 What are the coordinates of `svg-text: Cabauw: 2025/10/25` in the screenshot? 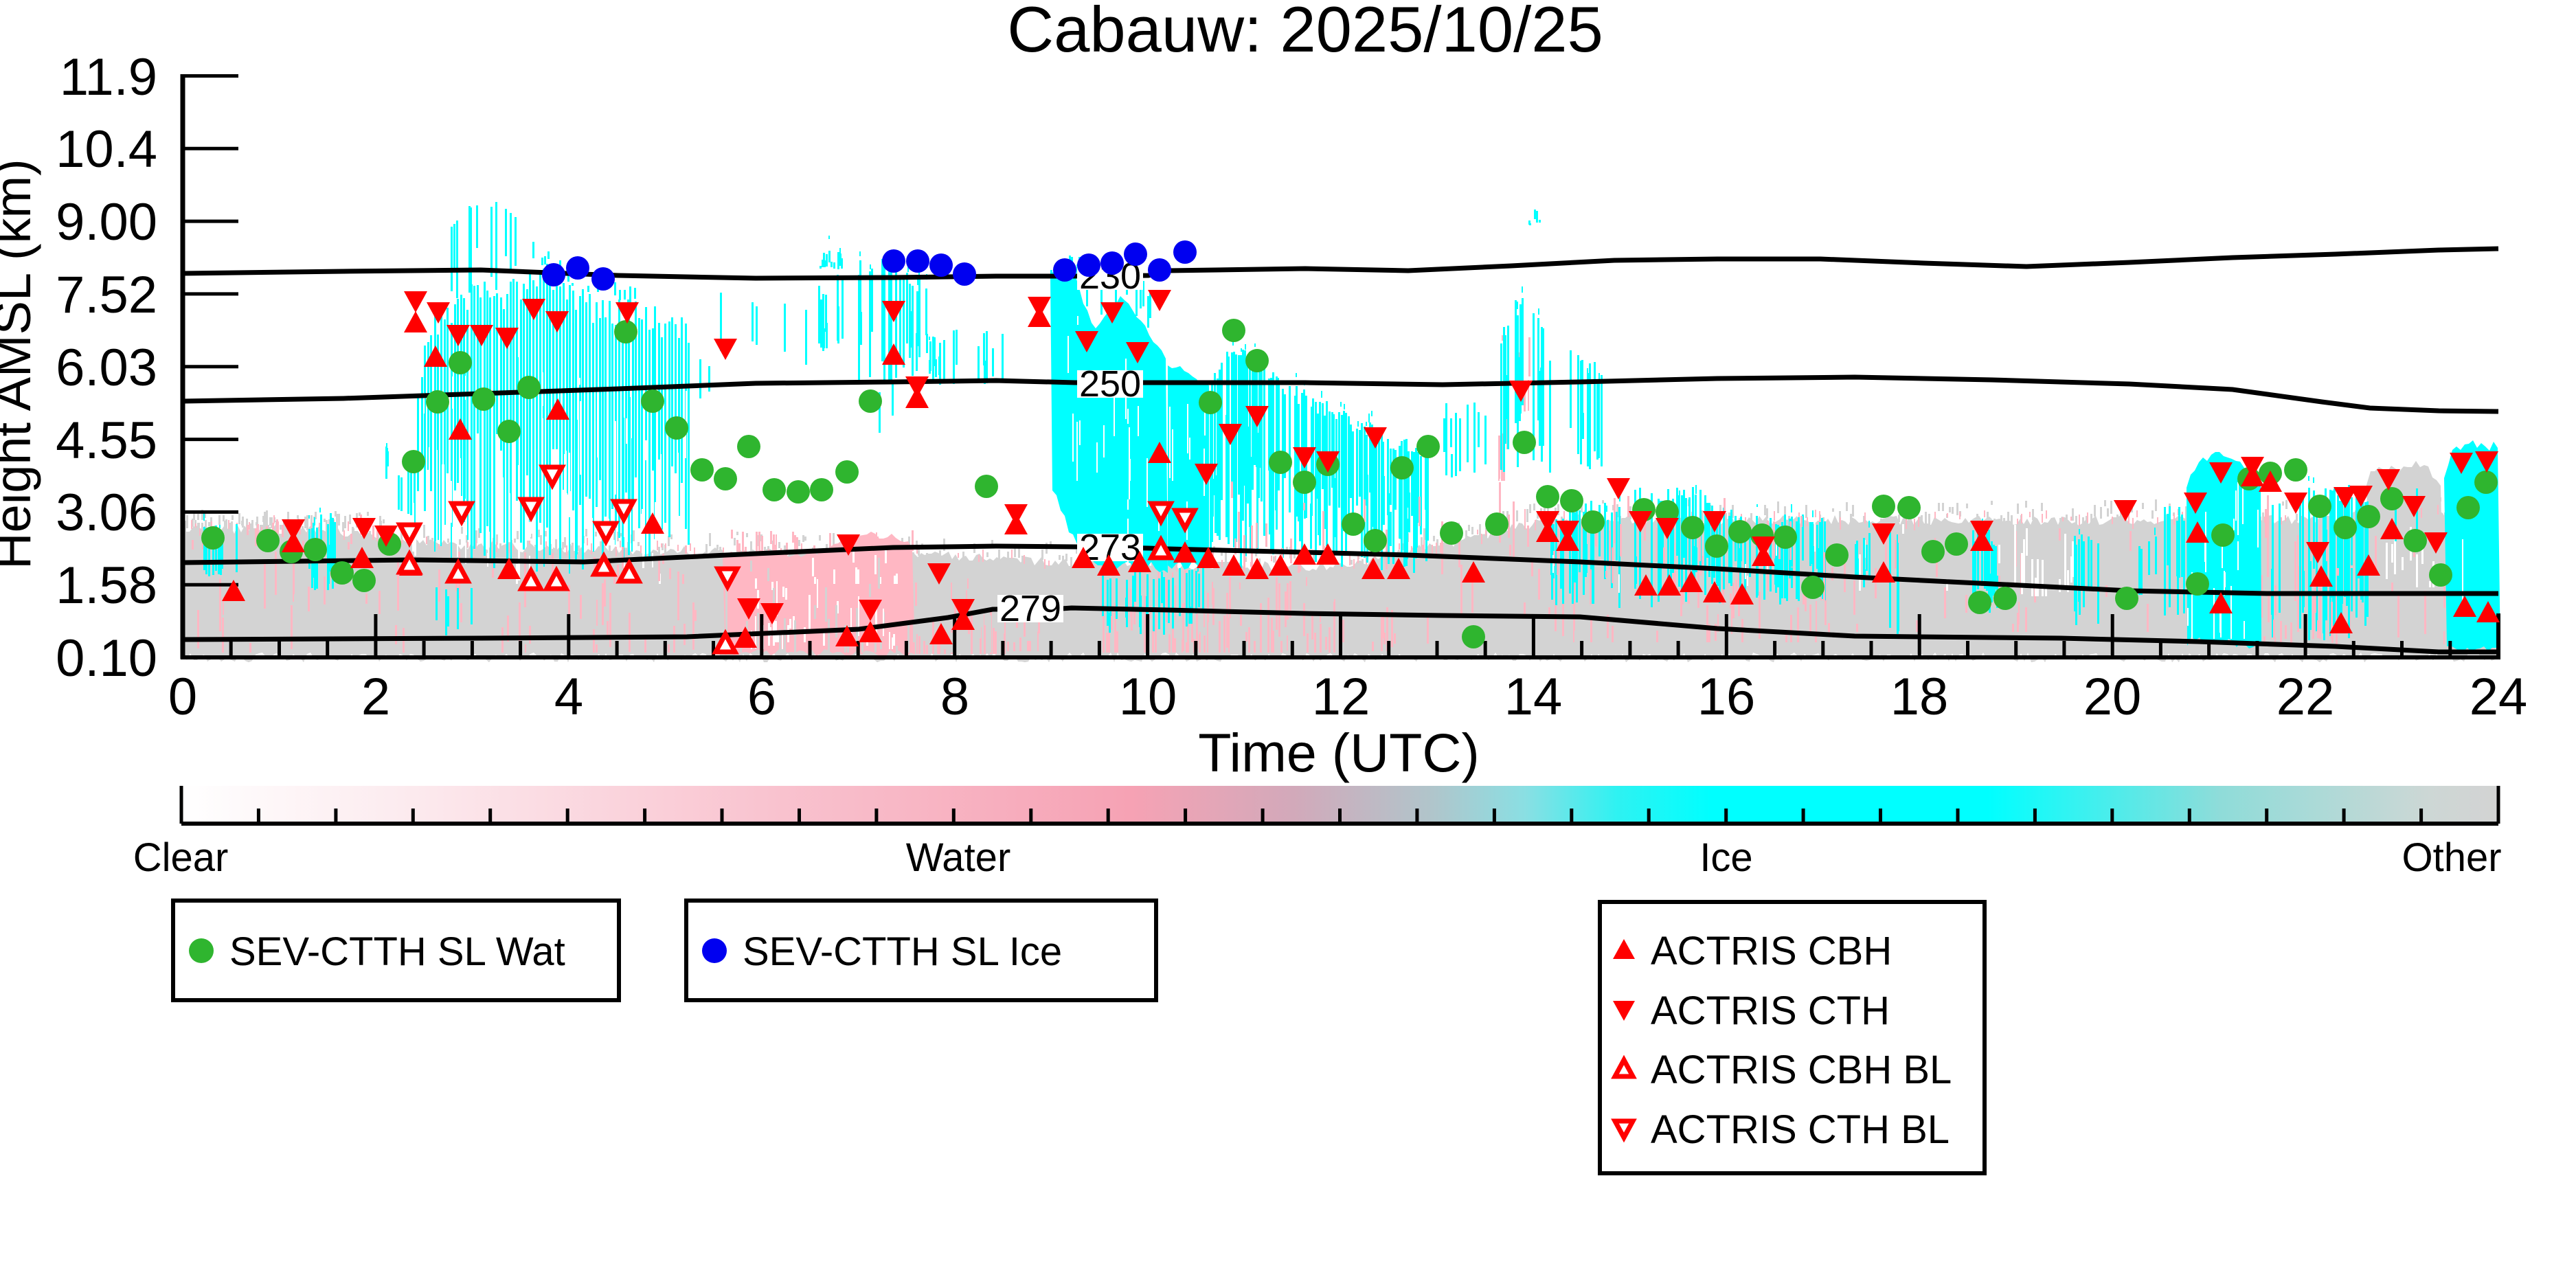 It's located at (1305, 32).